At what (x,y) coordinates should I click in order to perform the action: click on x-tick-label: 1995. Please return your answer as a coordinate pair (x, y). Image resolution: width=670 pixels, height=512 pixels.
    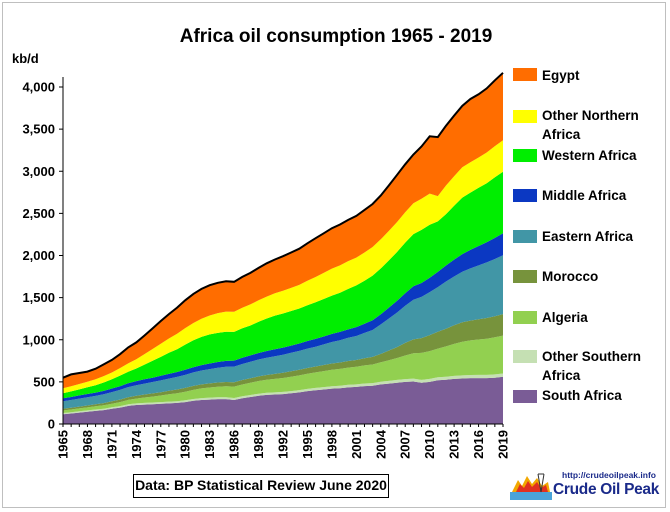
    Looking at the image, I should click on (307, 444).